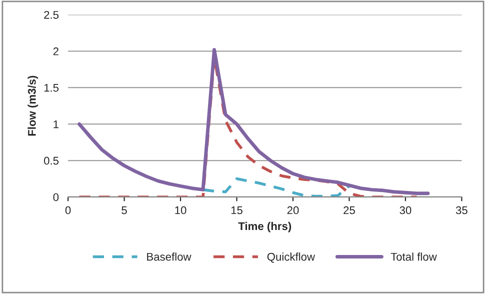 This screenshot has width=486, height=294. I want to click on y-axis-title: Flow (m3/s), so click(33, 106).